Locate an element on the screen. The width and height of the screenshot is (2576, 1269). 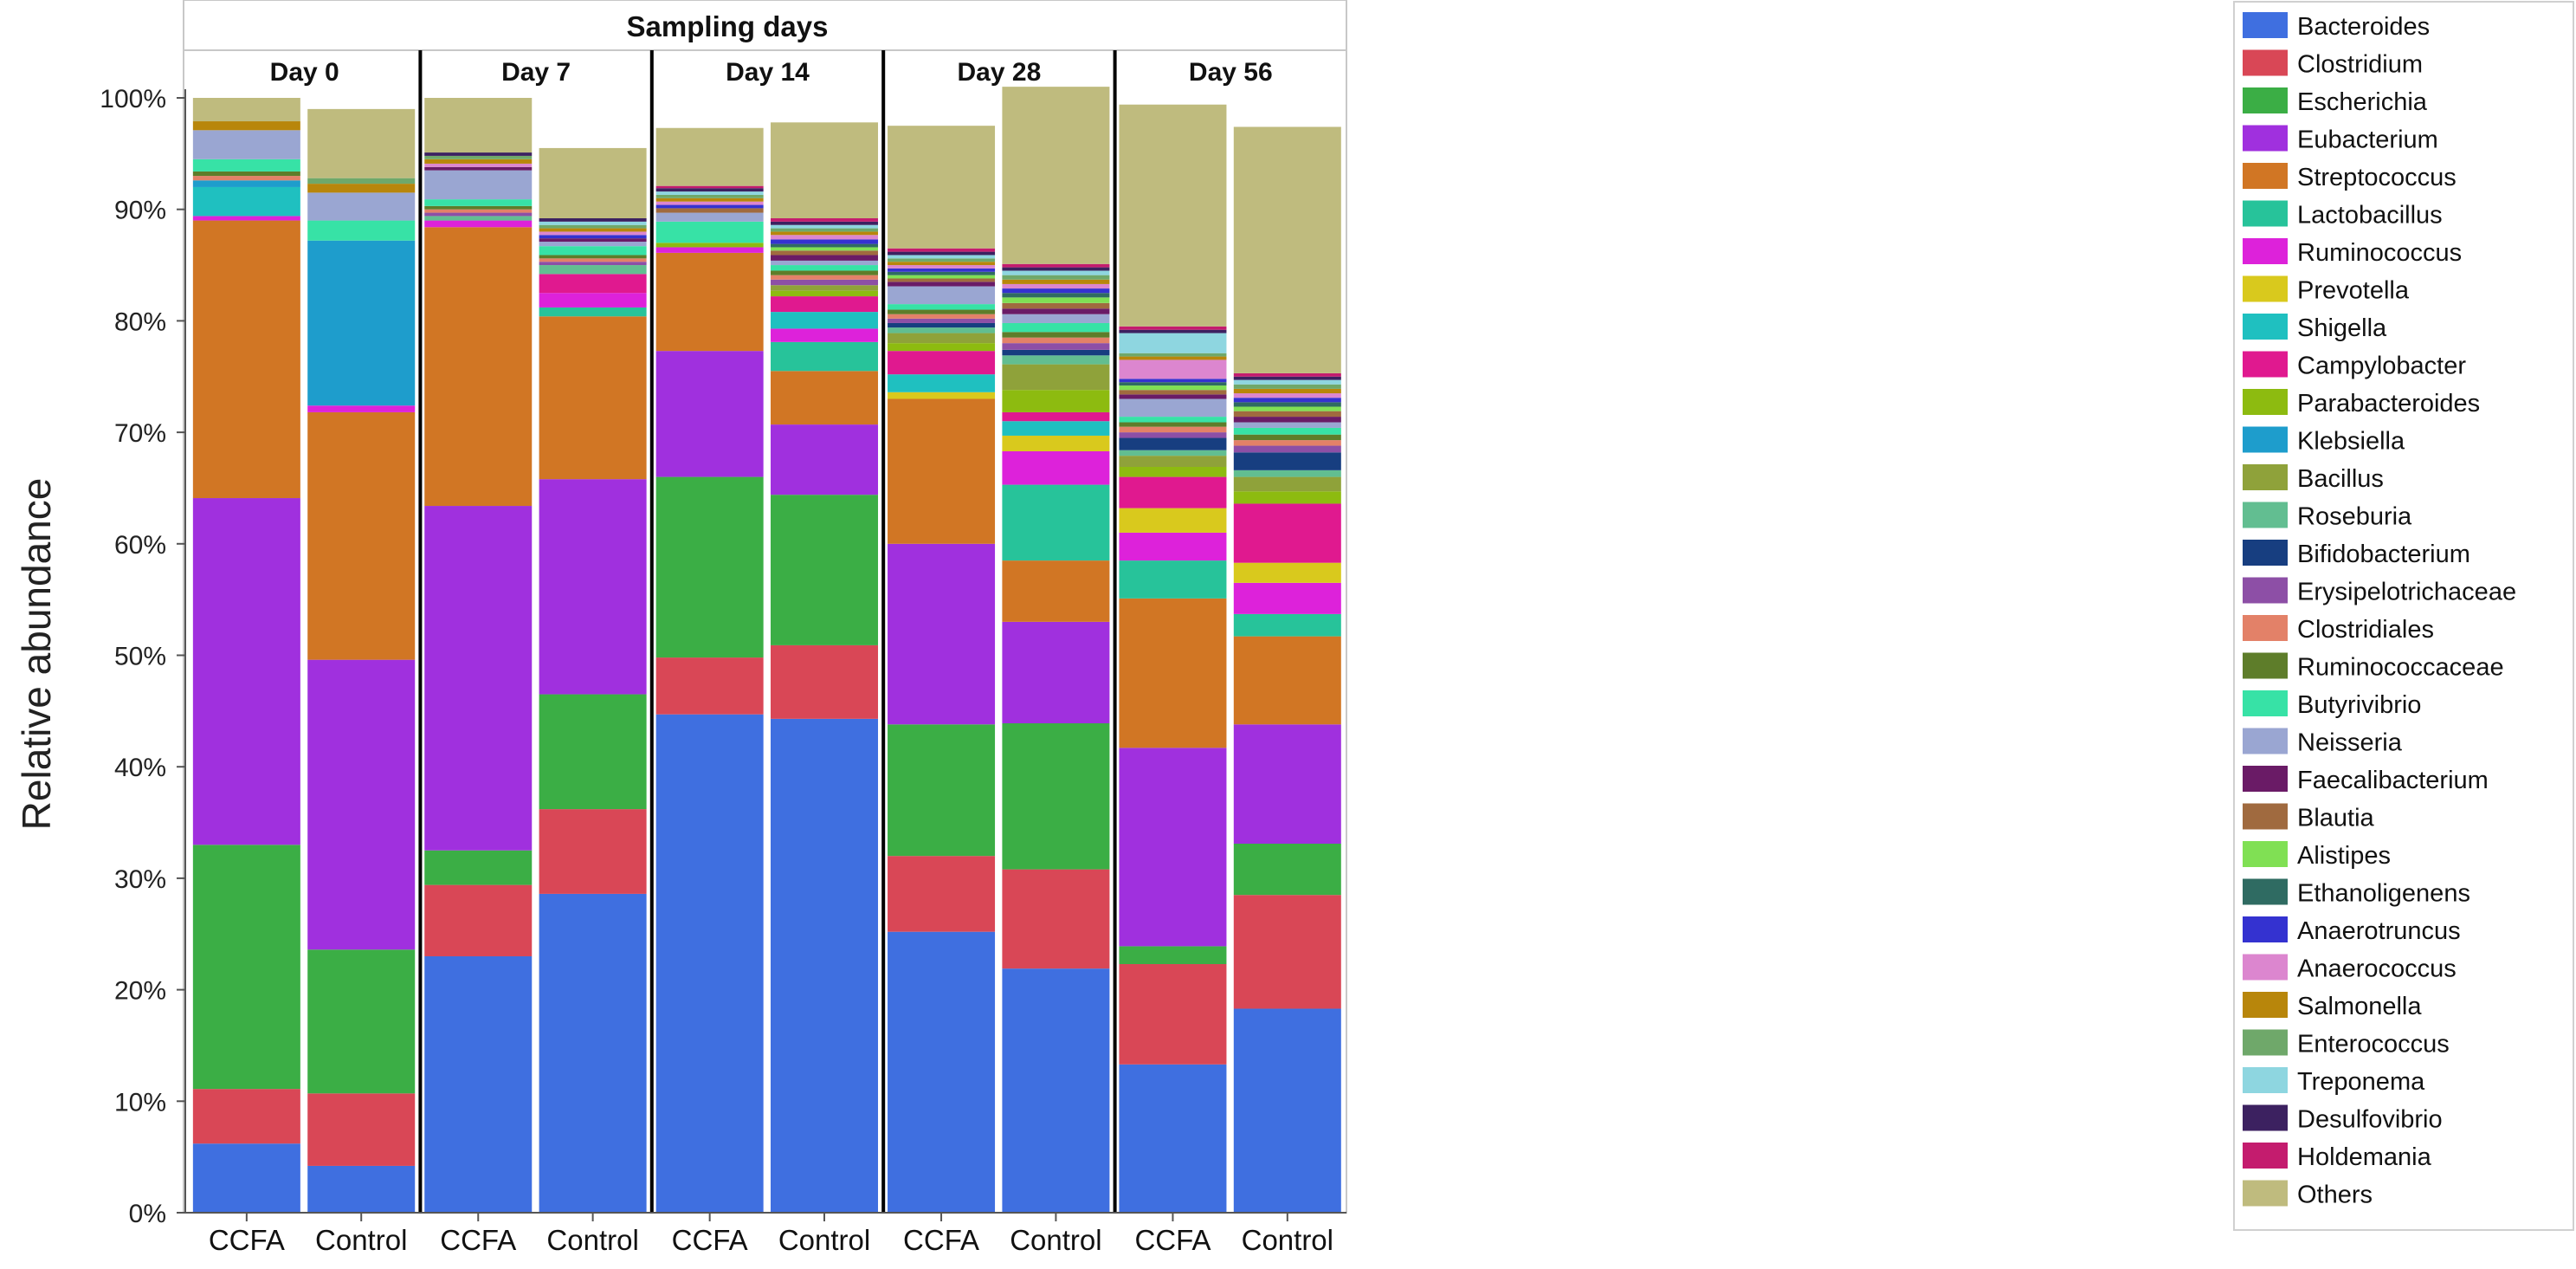
y-tick-label: 60% is located at coordinates (140, 546).